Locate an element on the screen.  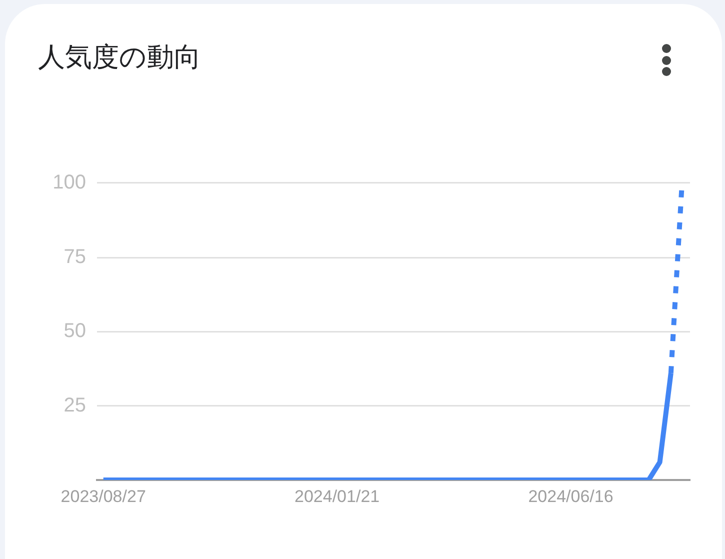
x-tick-label: 2023/08/27 is located at coordinates (103, 496).